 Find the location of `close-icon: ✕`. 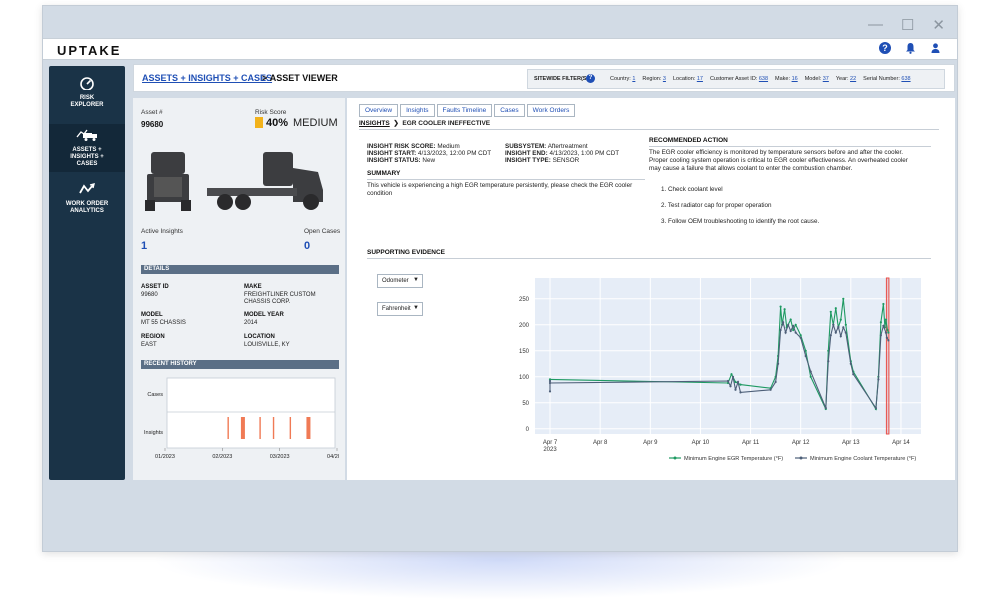

close-icon: ✕ is located at coordinates (938, 25).